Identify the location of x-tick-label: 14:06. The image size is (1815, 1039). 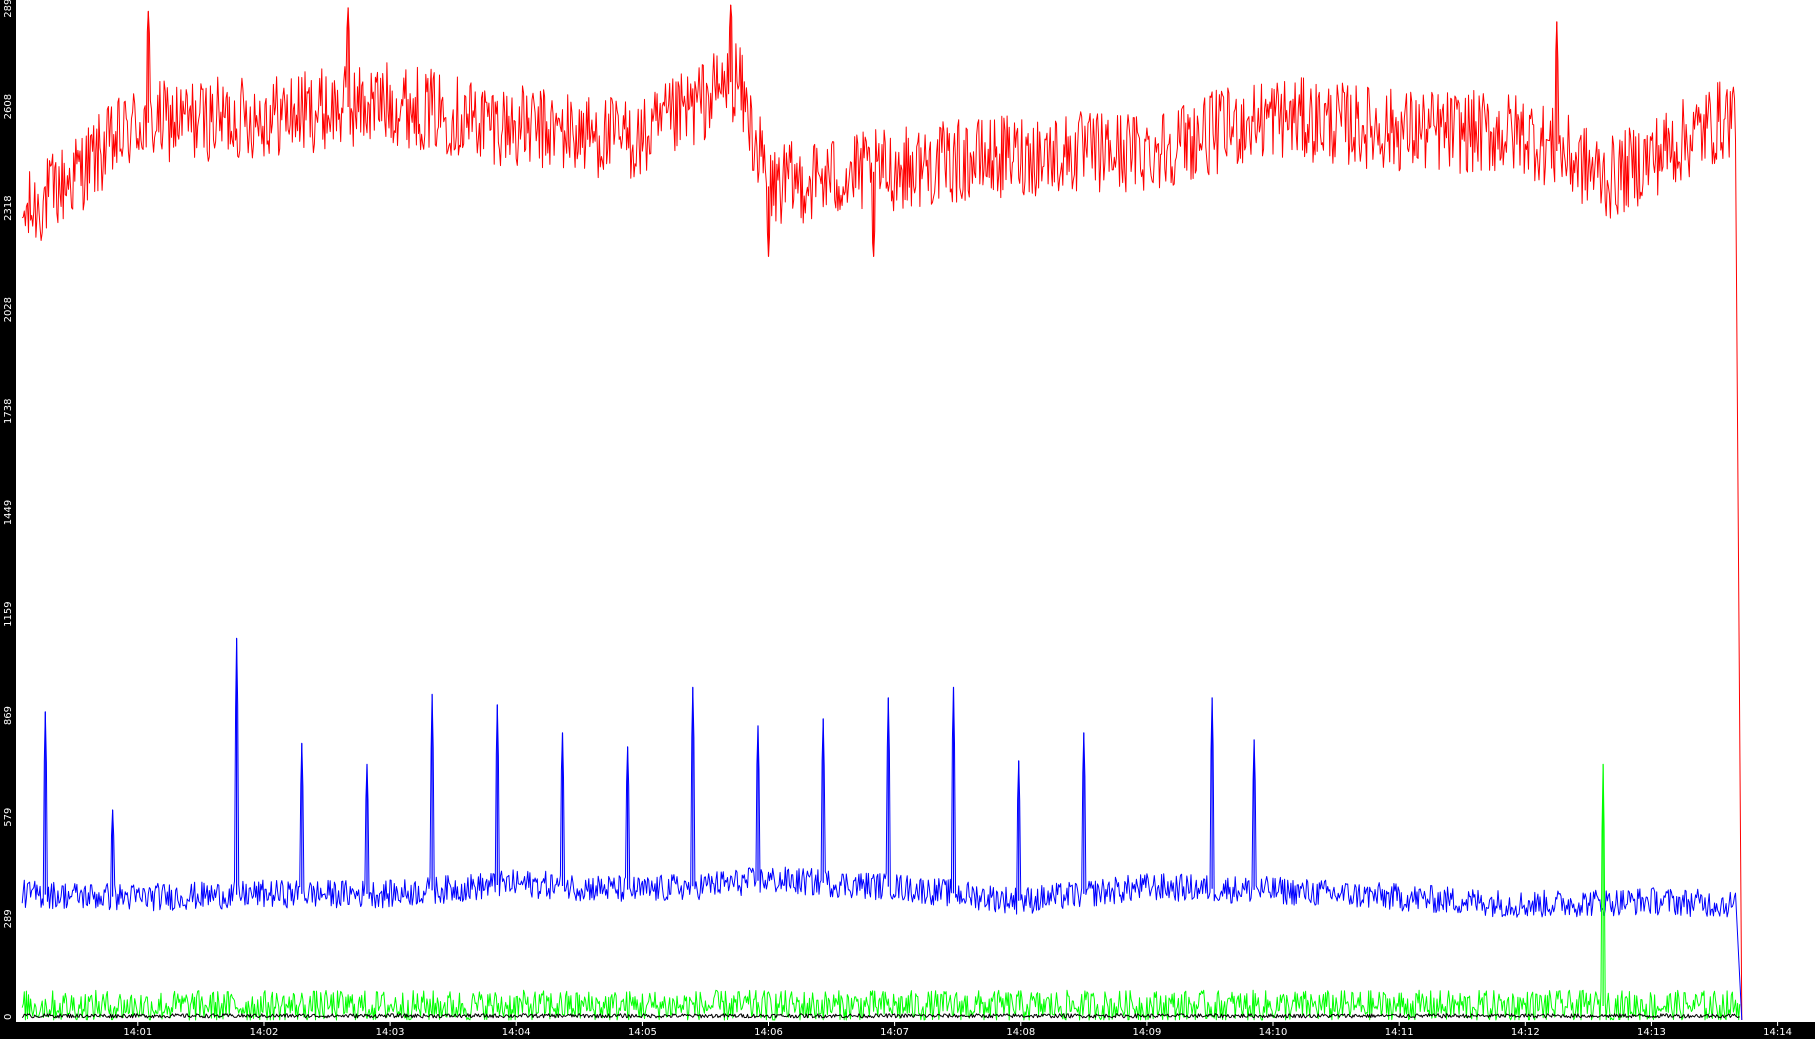
(768, 1032).